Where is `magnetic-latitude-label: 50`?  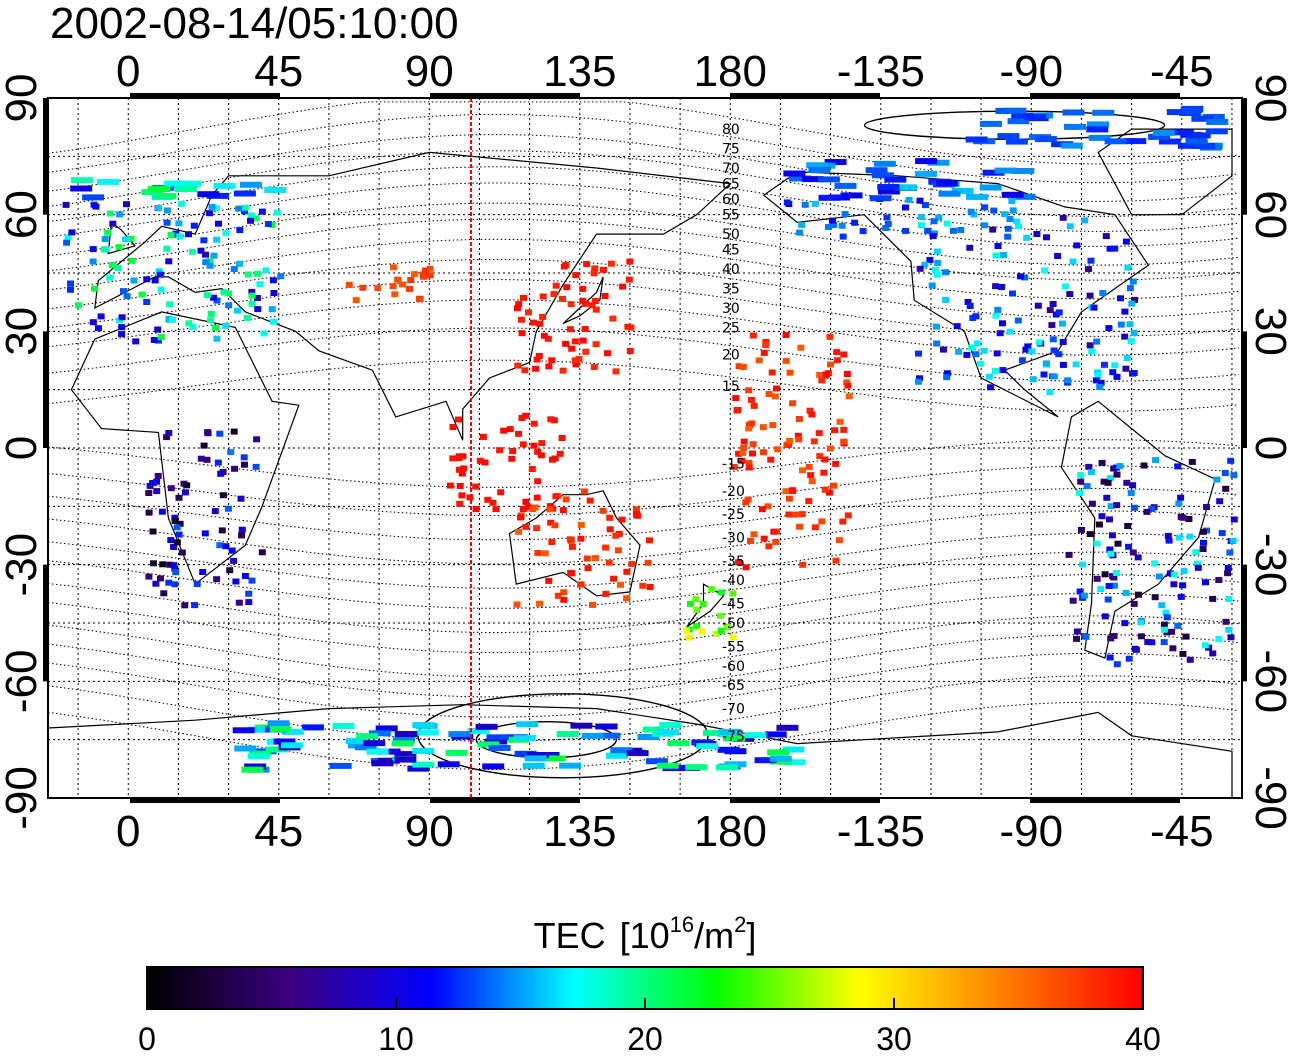 magnetic-latitude-label: 50 is located at coordinates (731, 235).